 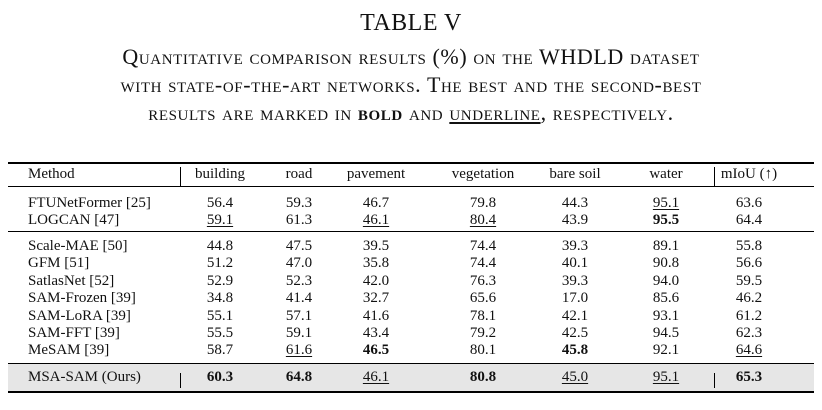 What do you see at coordinates (299, 174) in the screenshot?
I see `header-cell: road` at bounding box center [299, 174].